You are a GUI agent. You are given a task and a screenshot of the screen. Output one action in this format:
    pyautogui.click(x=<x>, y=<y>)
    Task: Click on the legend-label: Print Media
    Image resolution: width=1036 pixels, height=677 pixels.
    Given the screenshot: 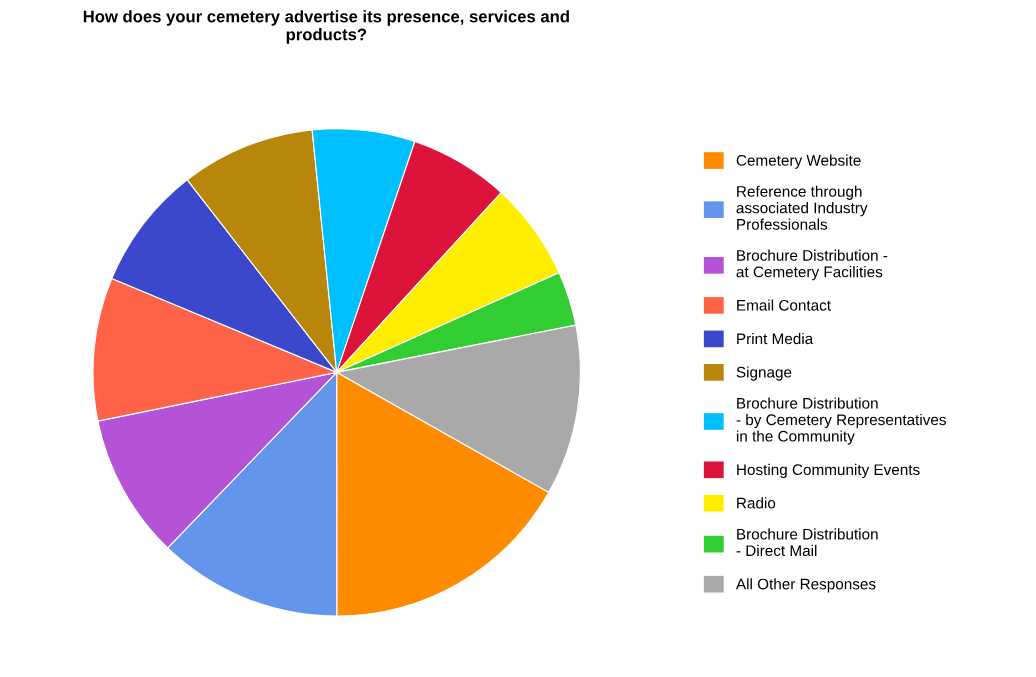 What is the action you would take?
    pyautogui.click(x=775, y=338)
    